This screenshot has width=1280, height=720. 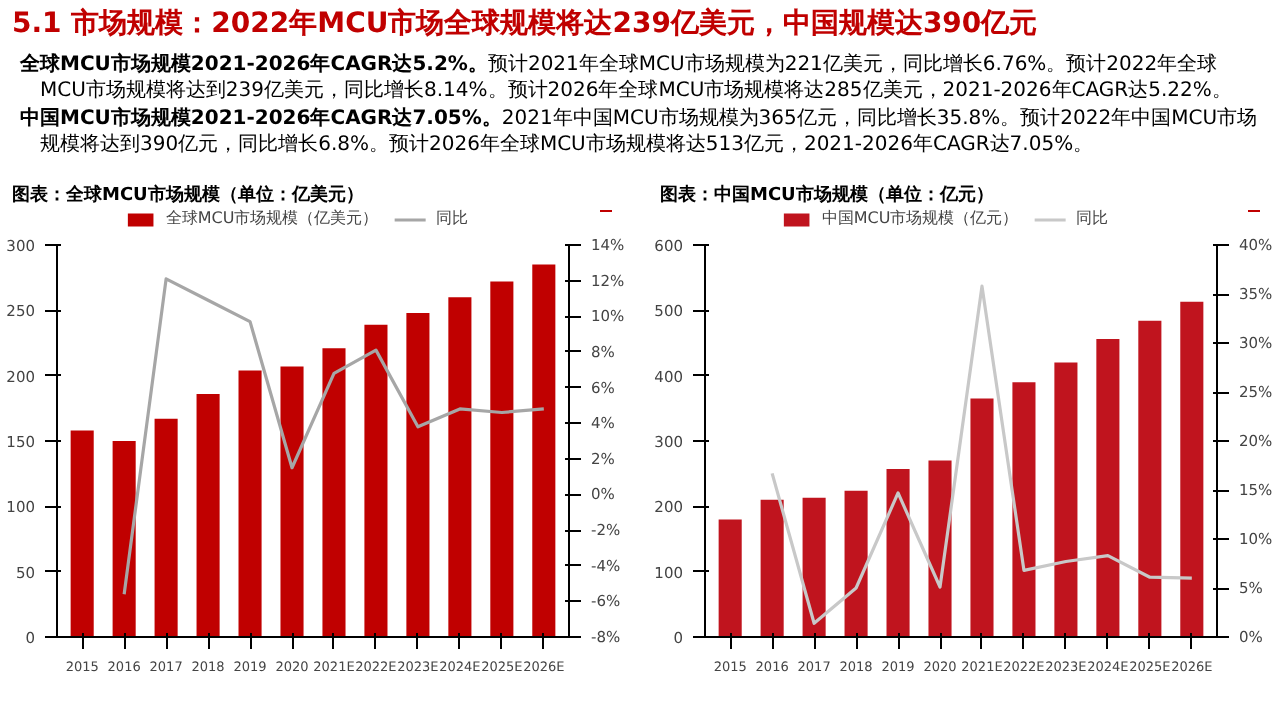 I want to click on line-series, so click(x=334, y=436).